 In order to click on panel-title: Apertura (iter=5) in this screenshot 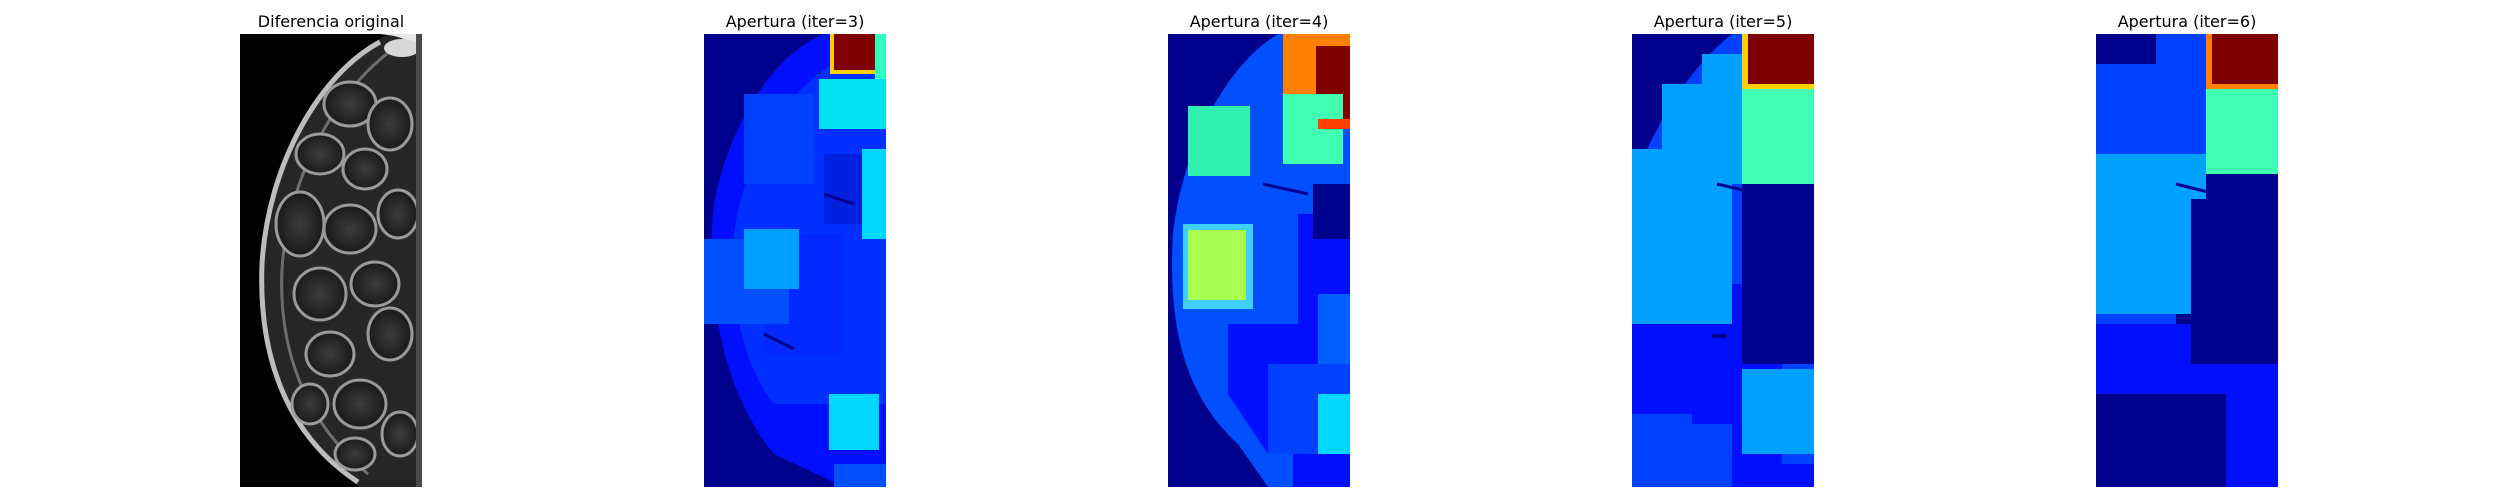, I will do `click(1723, 21)`.